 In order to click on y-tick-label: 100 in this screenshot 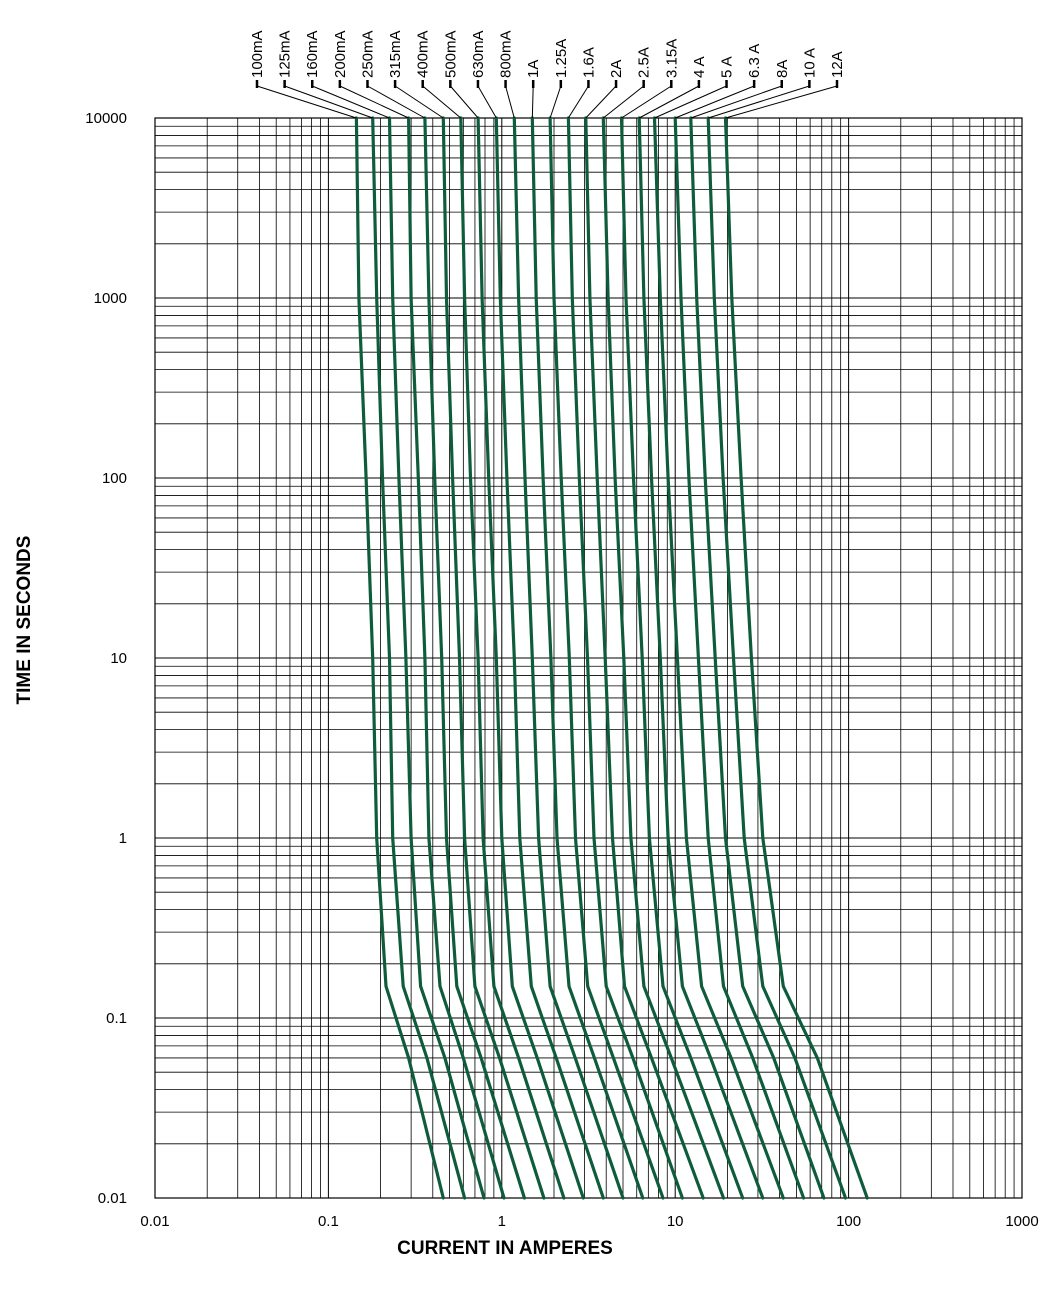, I will do `click(114, 478)`.